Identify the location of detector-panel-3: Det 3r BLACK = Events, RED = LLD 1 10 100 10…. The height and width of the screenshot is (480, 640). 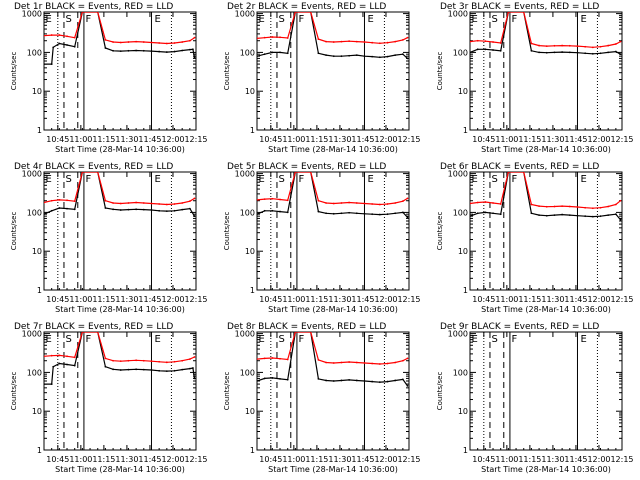
(535, 78).